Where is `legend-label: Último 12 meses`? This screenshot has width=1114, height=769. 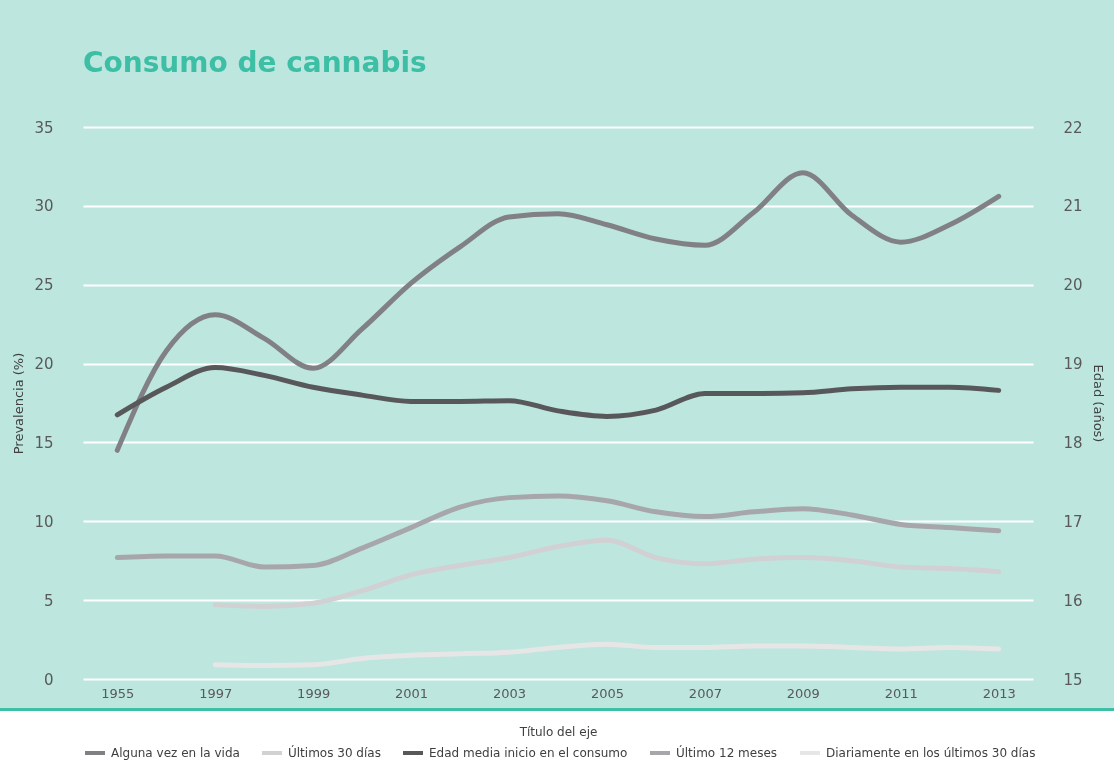
legend-label: Último 12 meses is located at coordinates (727, 752).